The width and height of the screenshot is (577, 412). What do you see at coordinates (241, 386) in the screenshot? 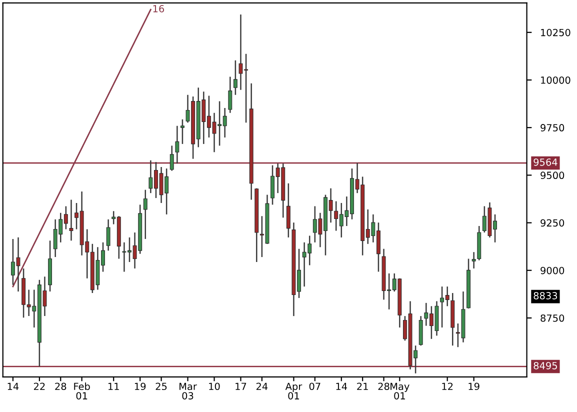
I see `x-tick-label: 17` at bounding box center [241, 386].